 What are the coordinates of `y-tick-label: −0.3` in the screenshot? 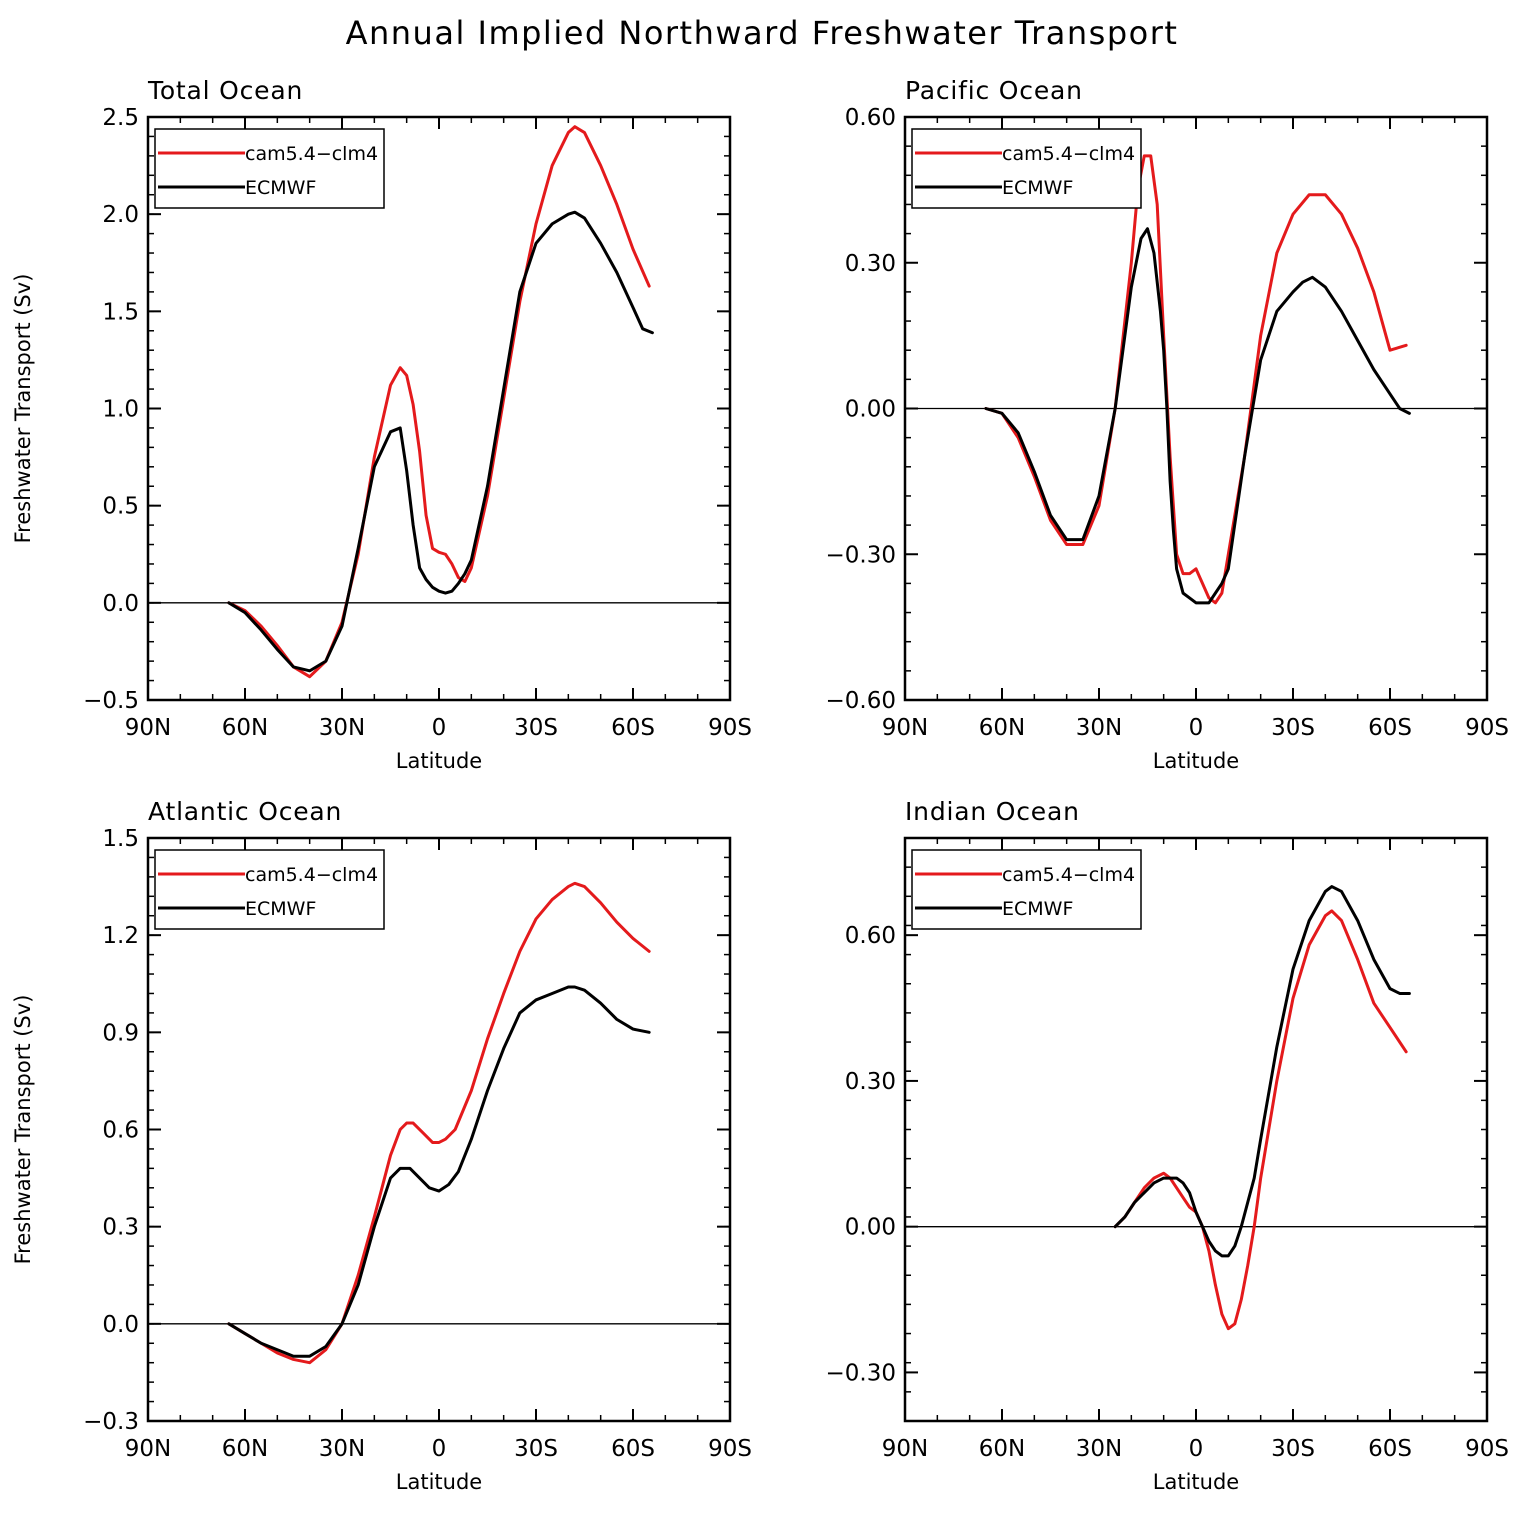 It's located at (111, 1422).